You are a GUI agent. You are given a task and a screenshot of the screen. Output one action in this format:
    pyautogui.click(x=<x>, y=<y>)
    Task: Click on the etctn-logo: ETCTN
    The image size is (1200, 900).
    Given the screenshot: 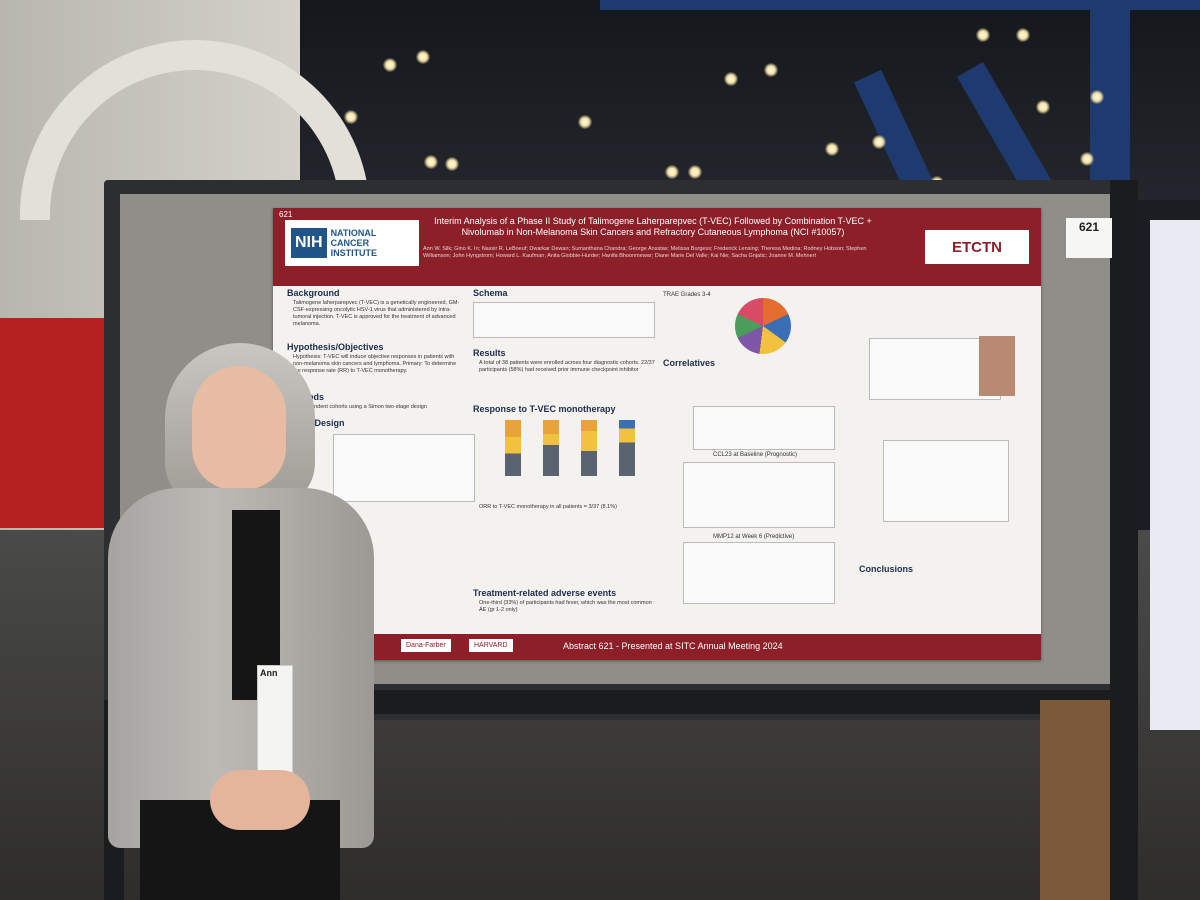 What is the action you would take?
    pyautogui.click(x=977, y=247)
    